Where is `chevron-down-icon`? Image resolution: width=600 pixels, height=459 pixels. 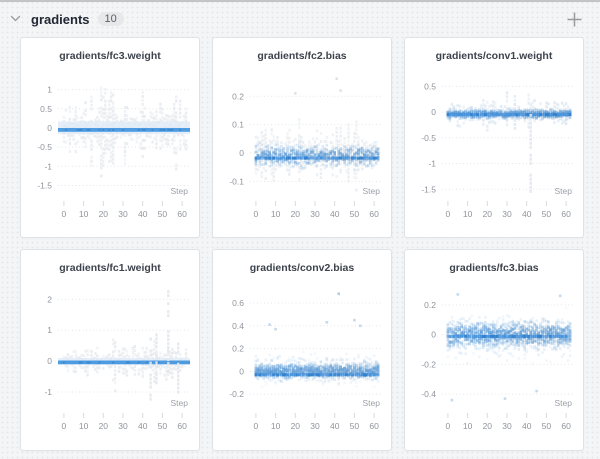
chevron-down-icon is located at coordinates (15, 19).